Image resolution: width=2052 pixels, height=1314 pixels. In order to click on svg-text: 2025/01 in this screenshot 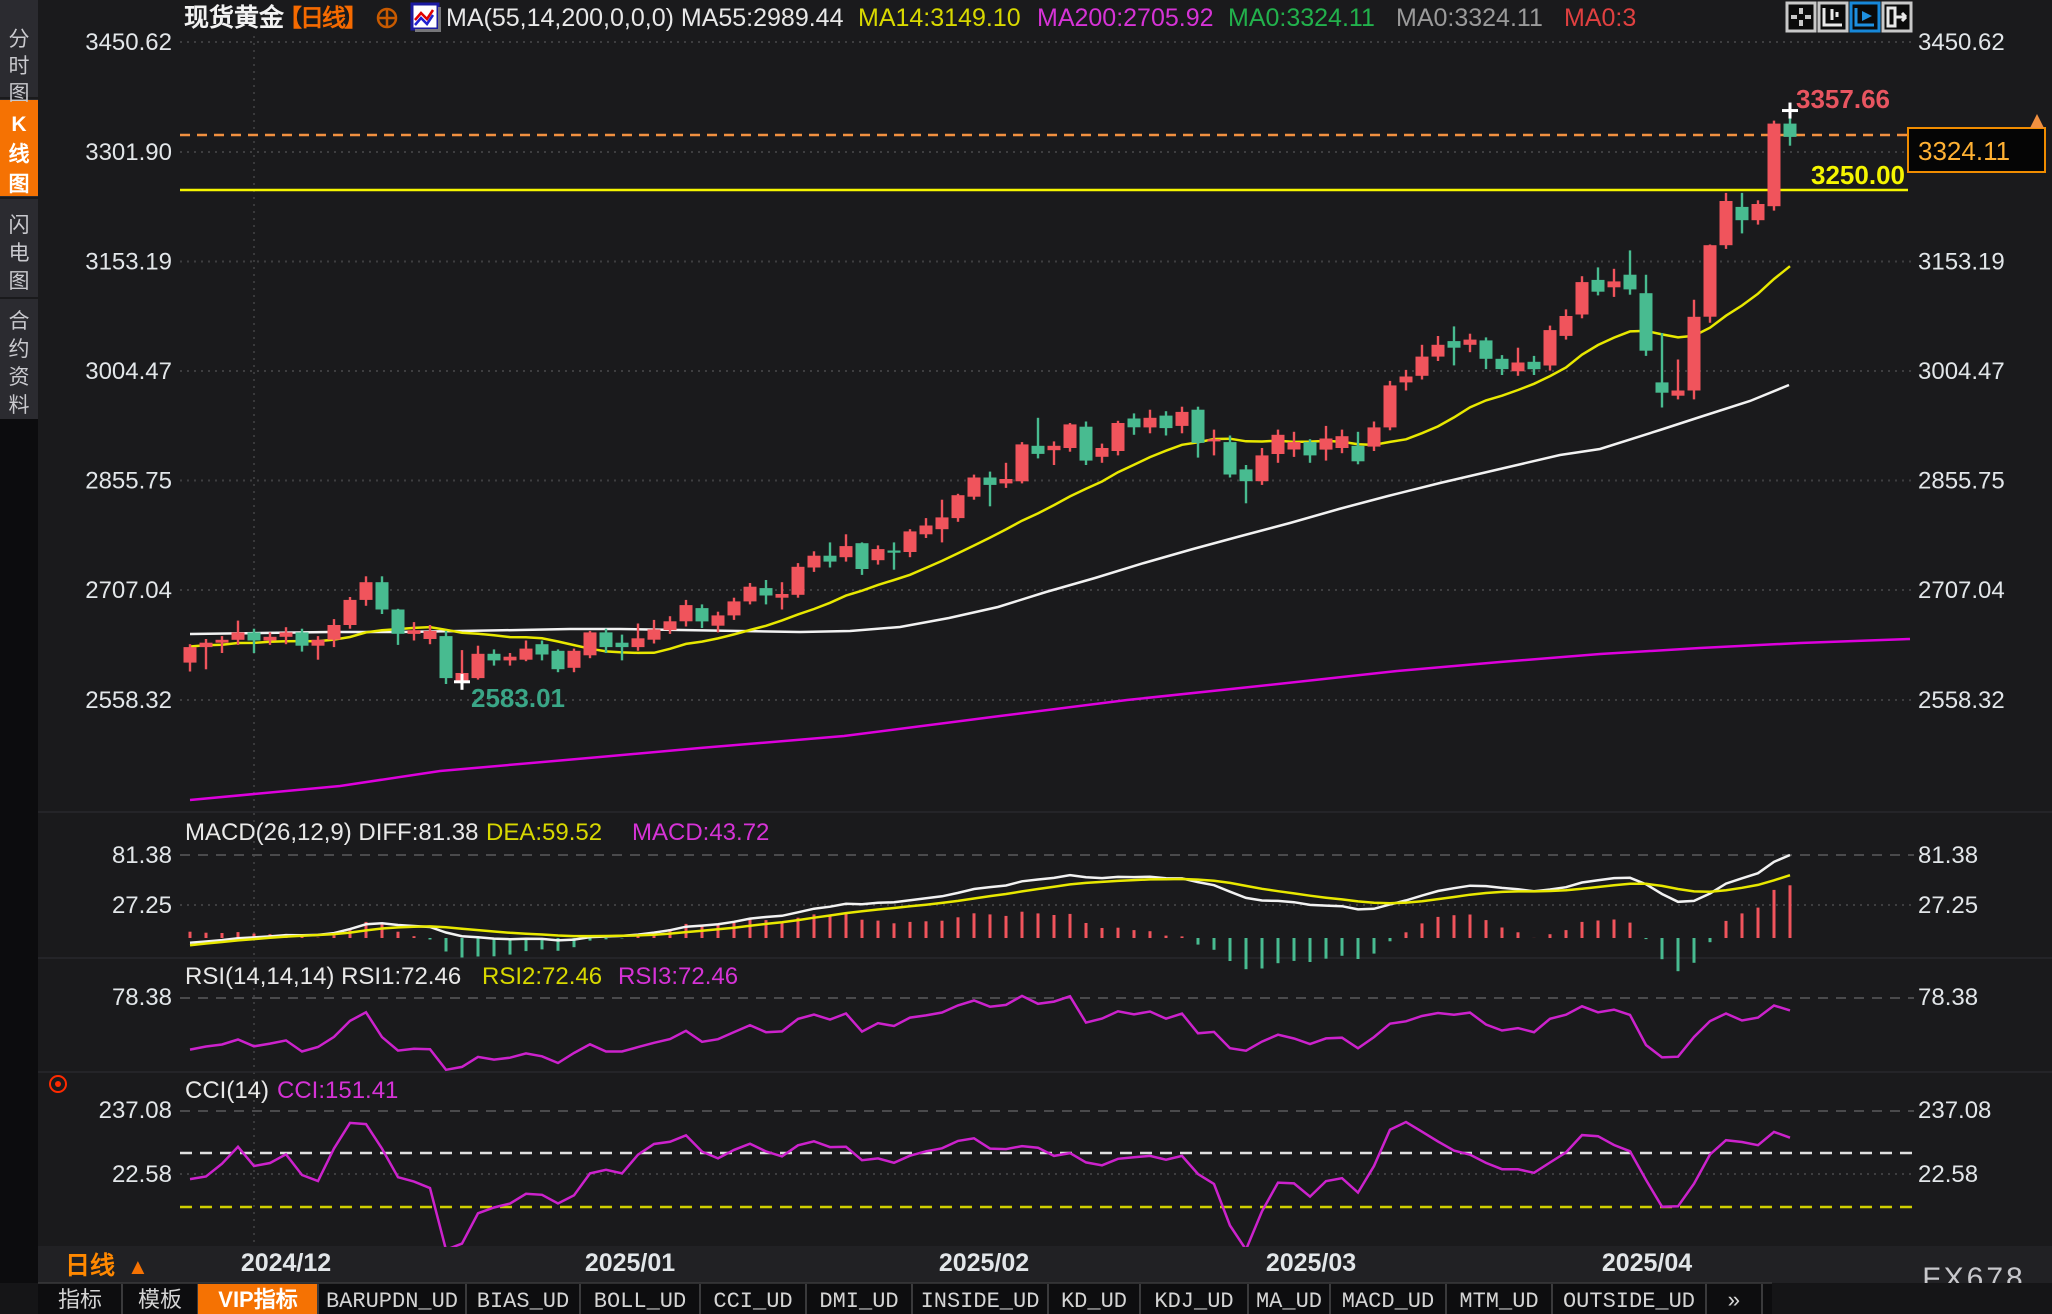, I will do `click(630, 1263)`.